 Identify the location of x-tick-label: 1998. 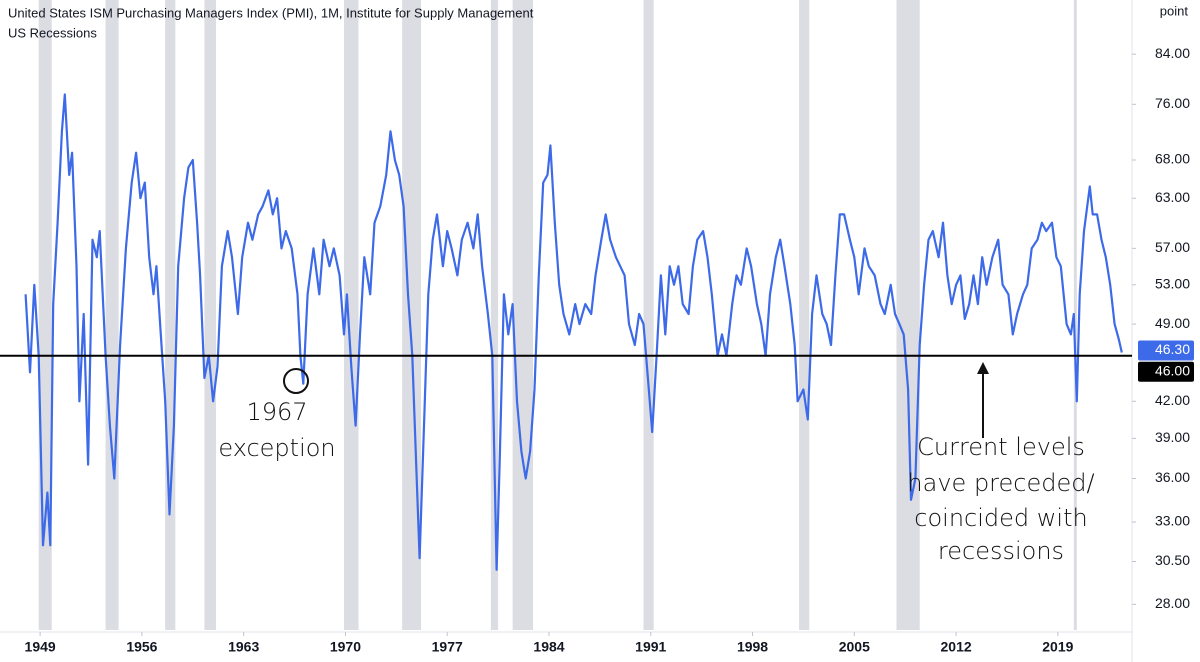
(752, 647).